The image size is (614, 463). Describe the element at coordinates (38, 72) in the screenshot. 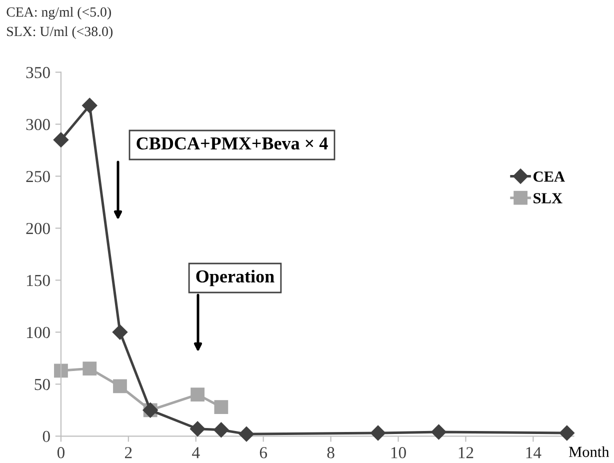

I see `y-tick-label: 350` at that location.